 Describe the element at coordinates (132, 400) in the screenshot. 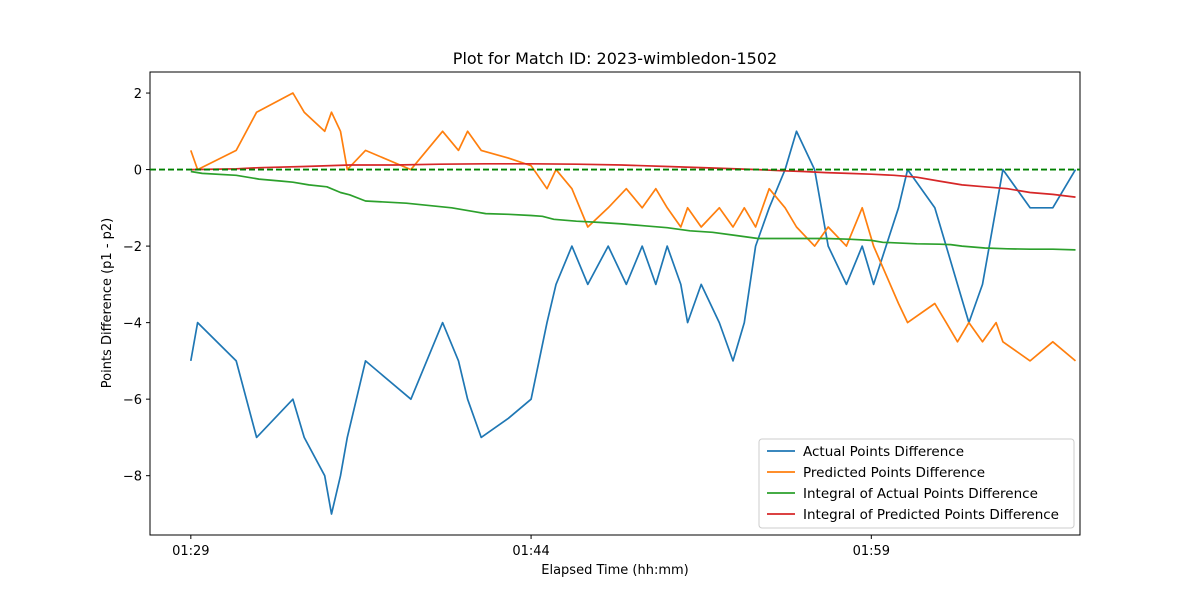

I see `y-tick-label: −6` at that location.